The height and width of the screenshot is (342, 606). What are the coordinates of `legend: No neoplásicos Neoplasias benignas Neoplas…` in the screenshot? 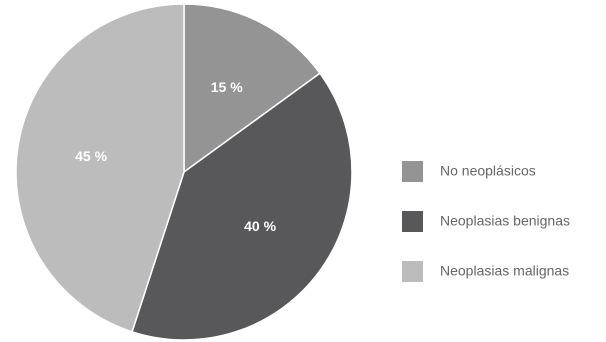 It's located at (486, 221).